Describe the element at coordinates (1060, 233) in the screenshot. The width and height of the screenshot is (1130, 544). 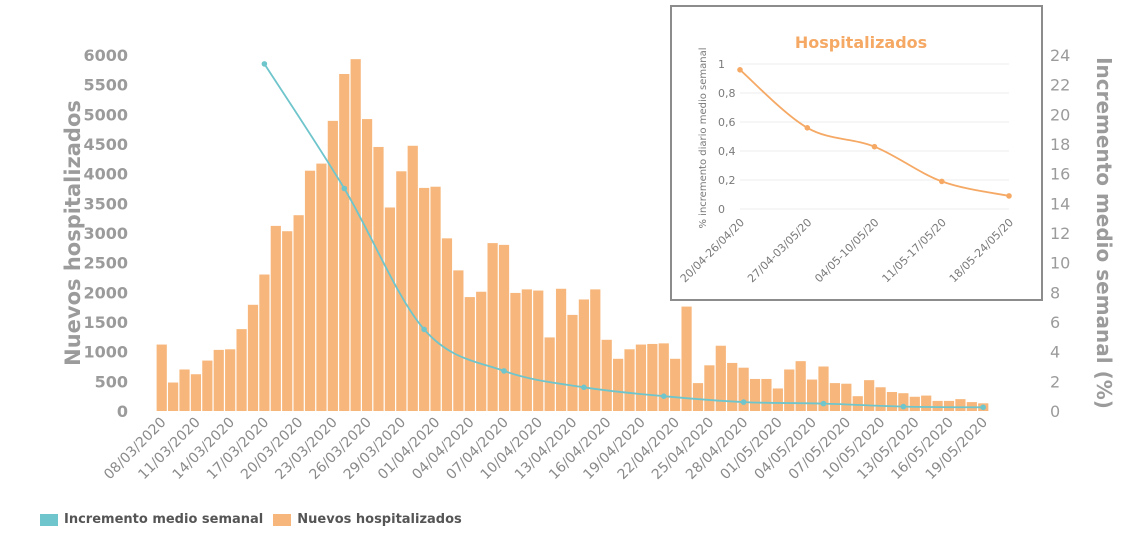
I see `y2-tick-label: 12` at that location.